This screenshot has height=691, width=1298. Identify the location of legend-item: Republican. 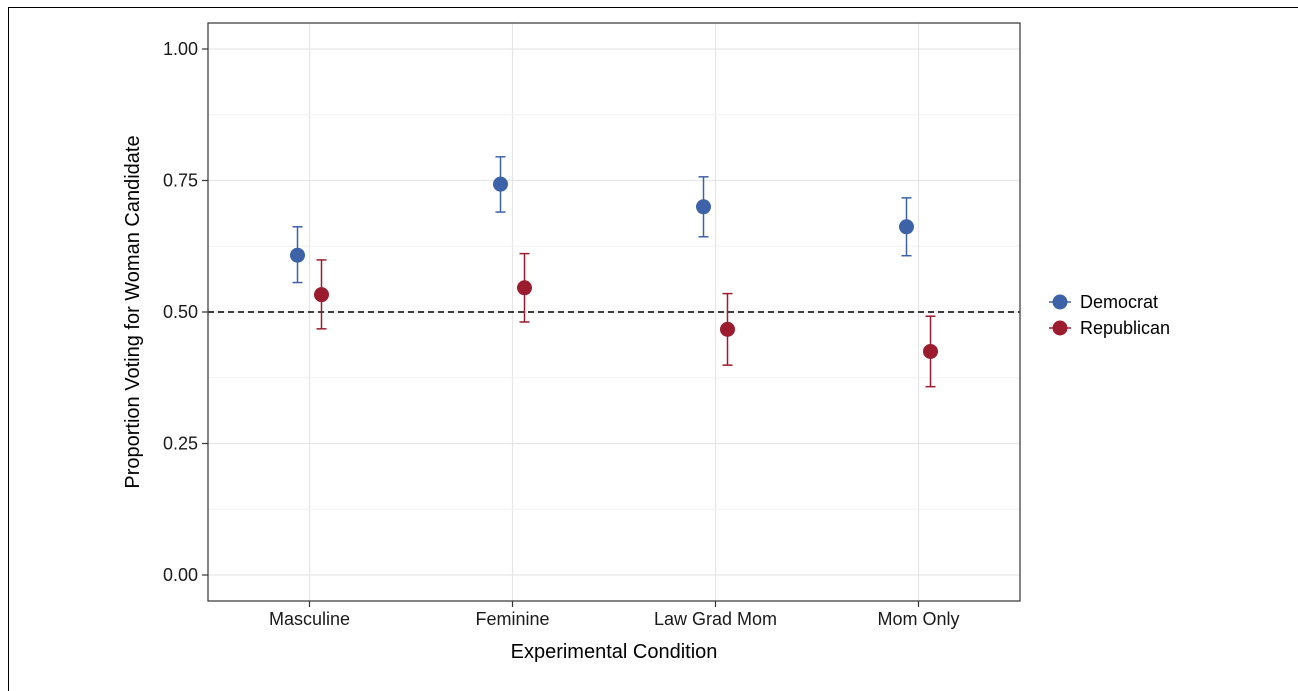
(1109, 328).